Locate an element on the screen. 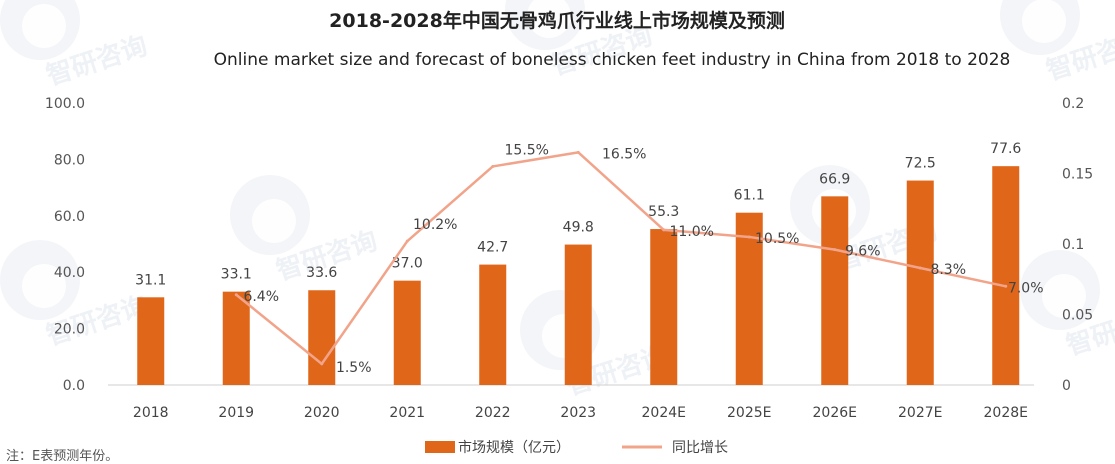 This screenshot has height=464, width=1115. legend: 市场规模（亿元） 同比增长 is located at coordinates (576, 447).